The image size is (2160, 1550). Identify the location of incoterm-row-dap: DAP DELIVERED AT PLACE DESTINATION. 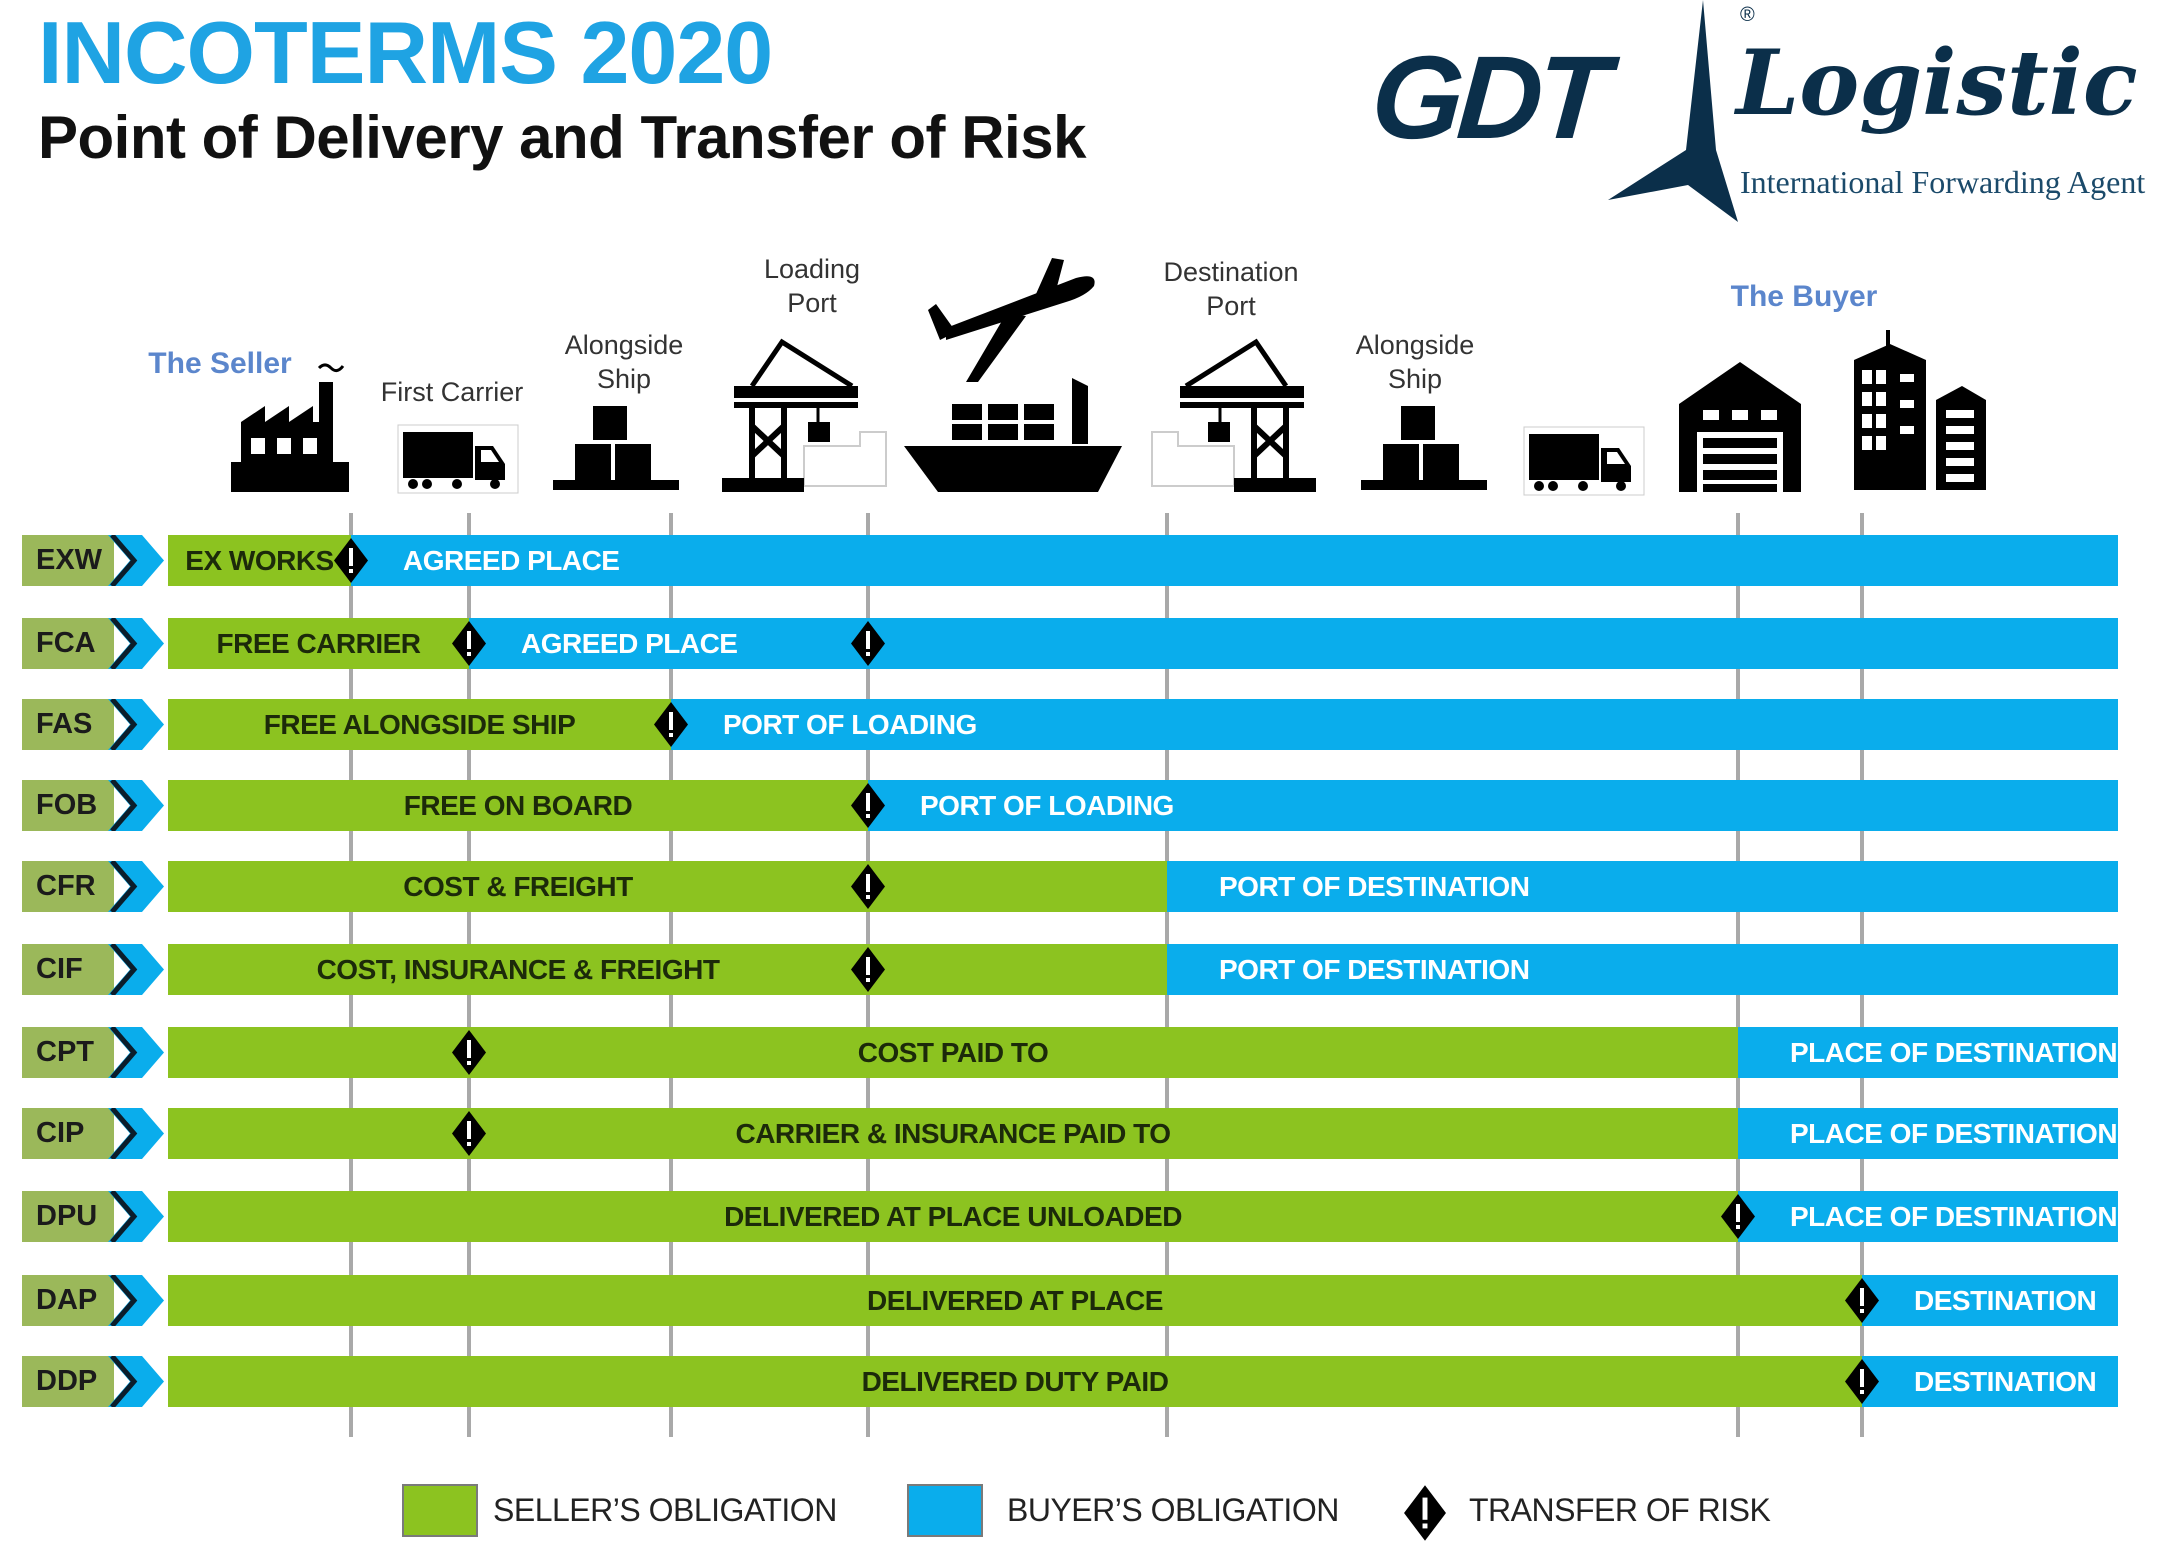
(1080, 1300).